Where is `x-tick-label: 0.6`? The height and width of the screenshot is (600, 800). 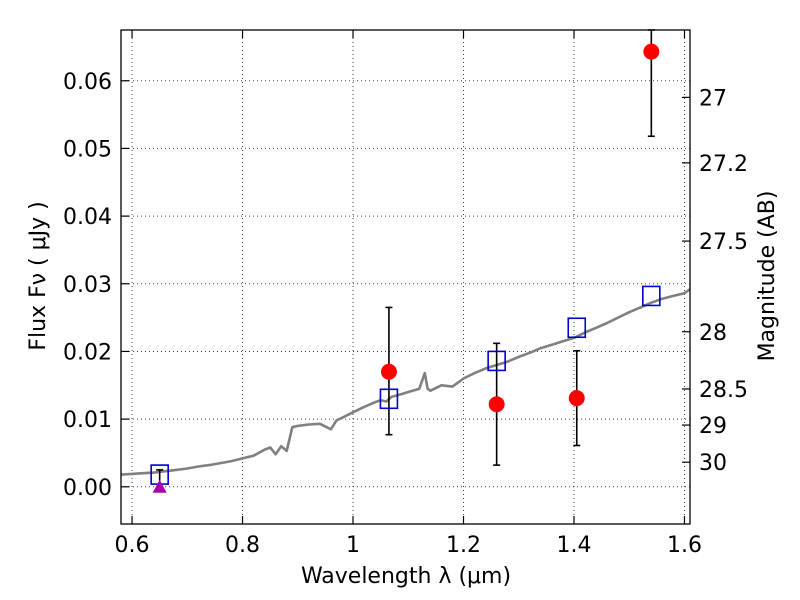 x-tick-label: 0.6 is located at coordinates (132, 545).